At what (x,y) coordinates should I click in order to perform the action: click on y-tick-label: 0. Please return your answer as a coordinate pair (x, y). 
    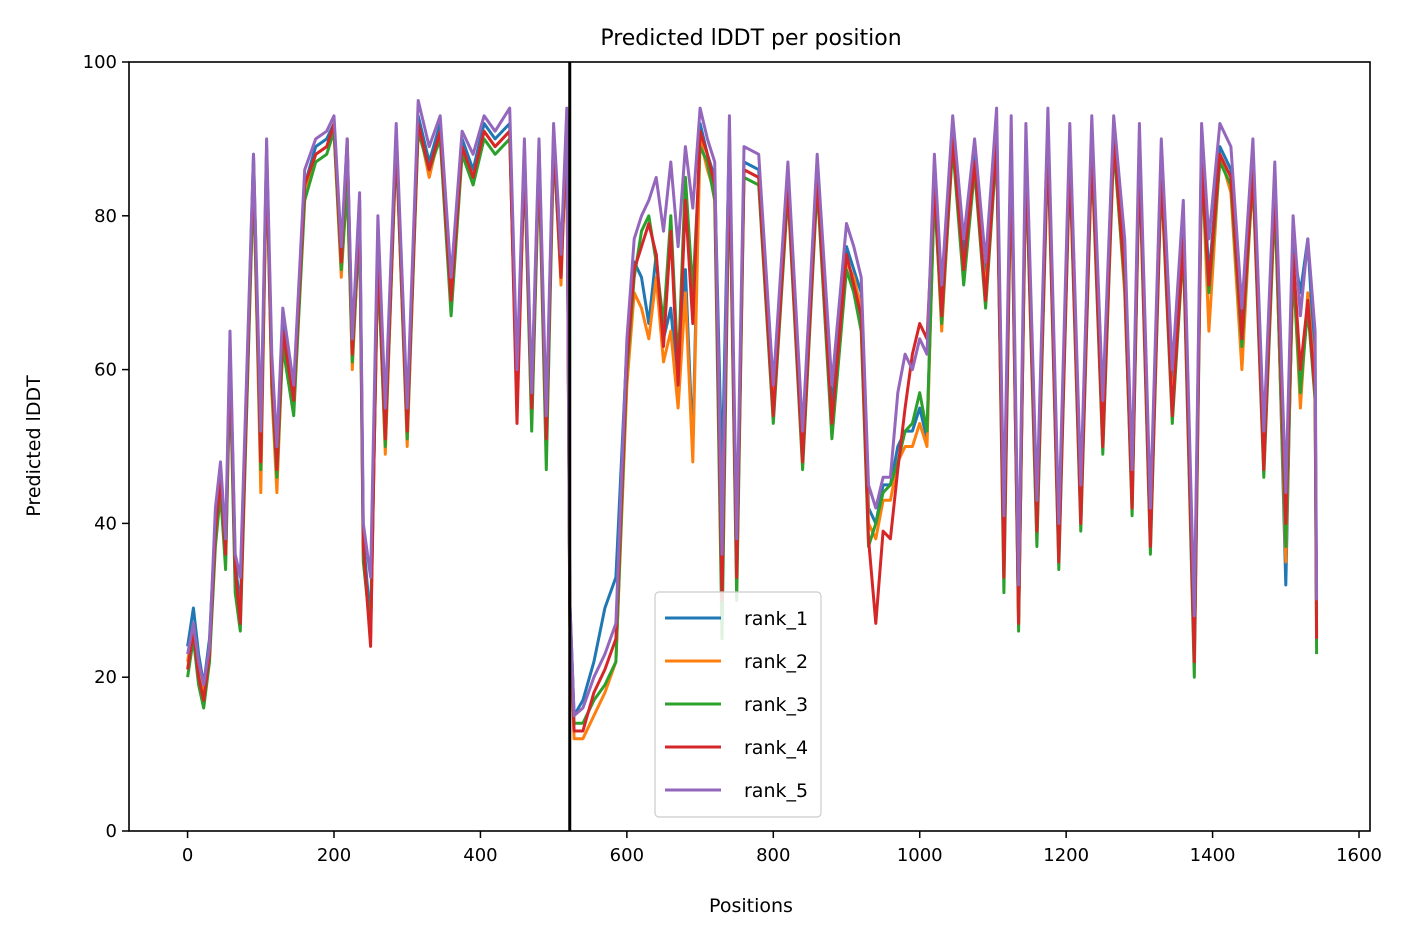
    Looking at the image, I should click on (111, 831).